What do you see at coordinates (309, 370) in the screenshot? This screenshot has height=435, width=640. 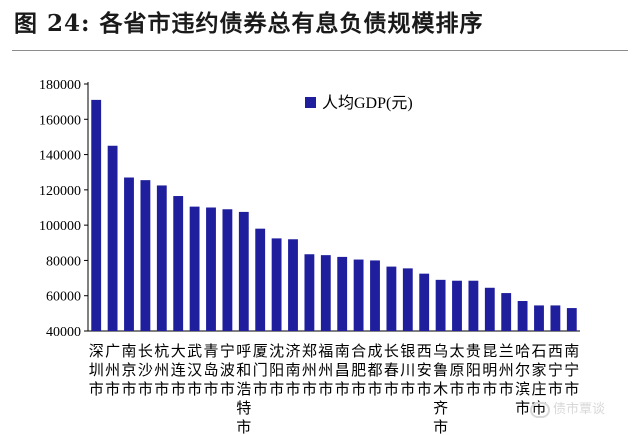 I see `x-tick-label: 郑州市` at bounding box center [309, 370].